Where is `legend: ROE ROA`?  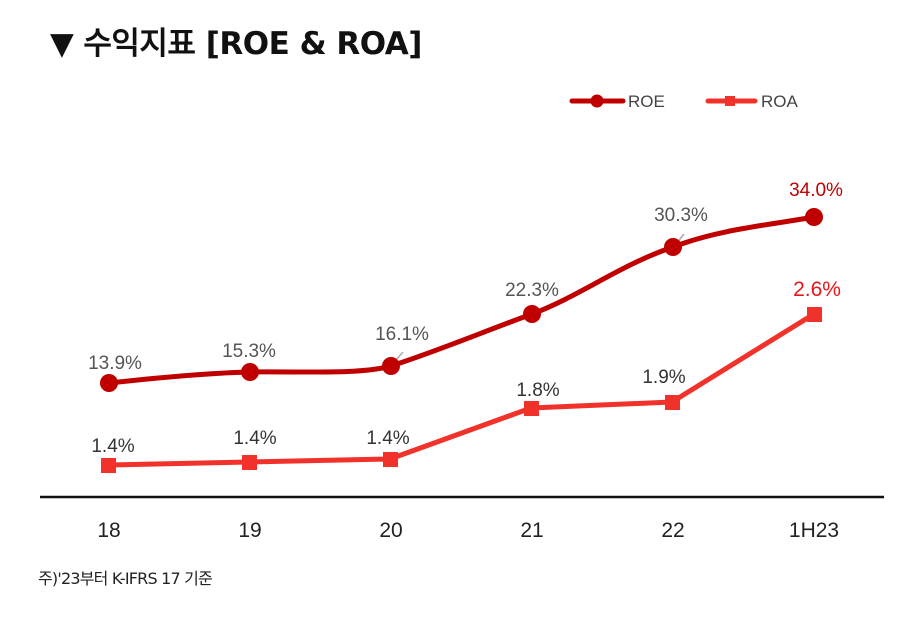
legend: ROE ROA is located at coordinates (684, 101).